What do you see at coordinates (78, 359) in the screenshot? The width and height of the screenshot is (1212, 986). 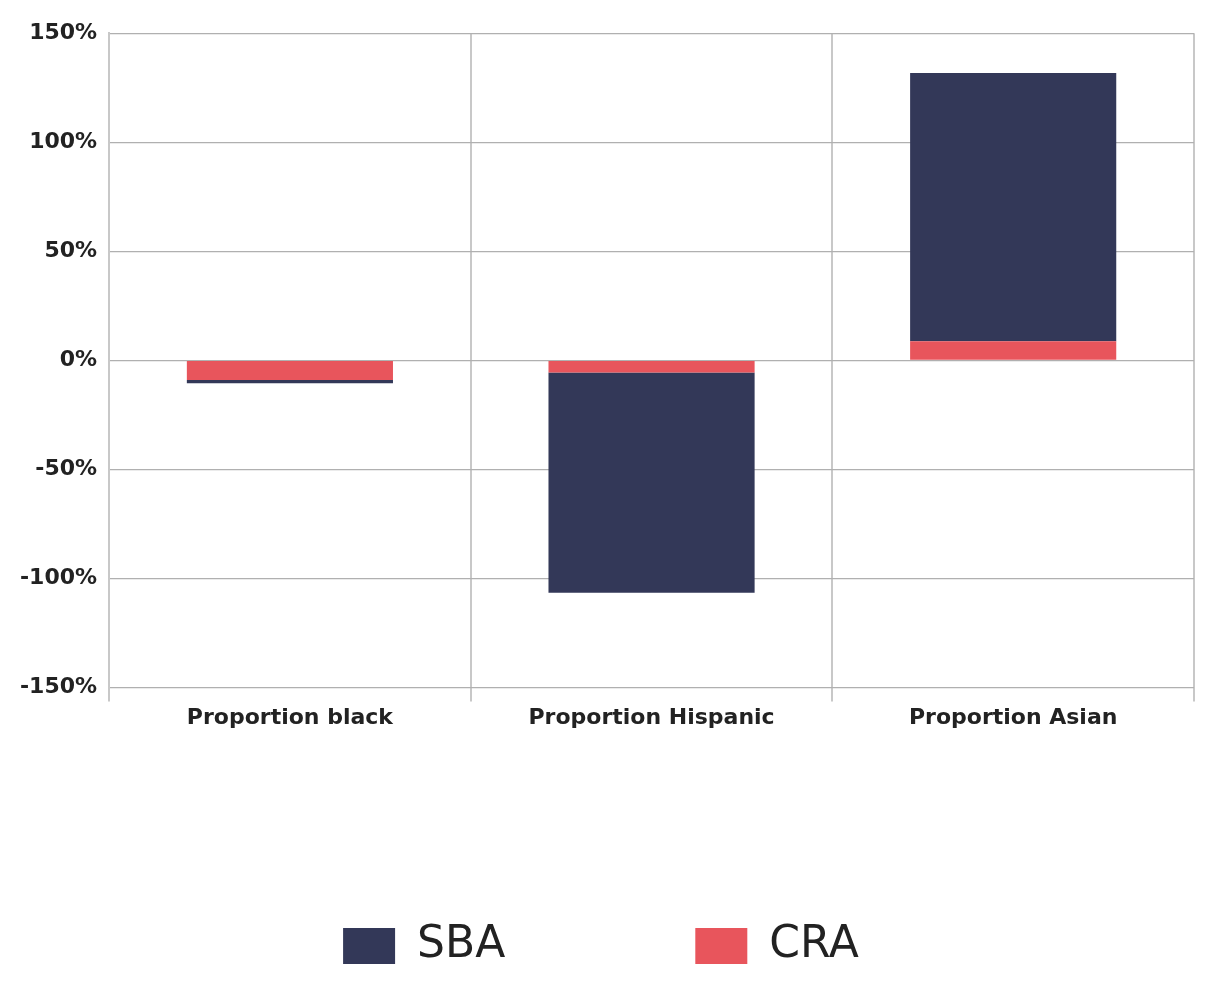 I see `y-tick-label: 0%` at bounding box center [78, 359].